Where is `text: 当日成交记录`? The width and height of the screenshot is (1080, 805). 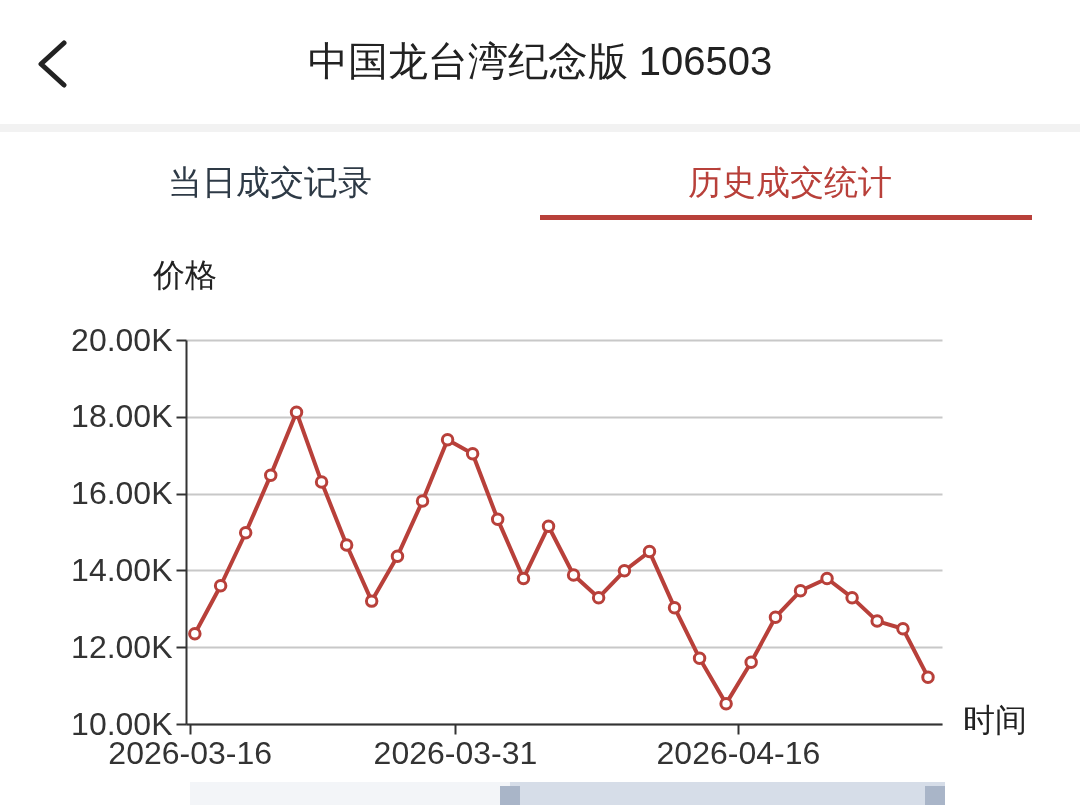
text: 当日成交记录 is located at coordinates (270, 182).